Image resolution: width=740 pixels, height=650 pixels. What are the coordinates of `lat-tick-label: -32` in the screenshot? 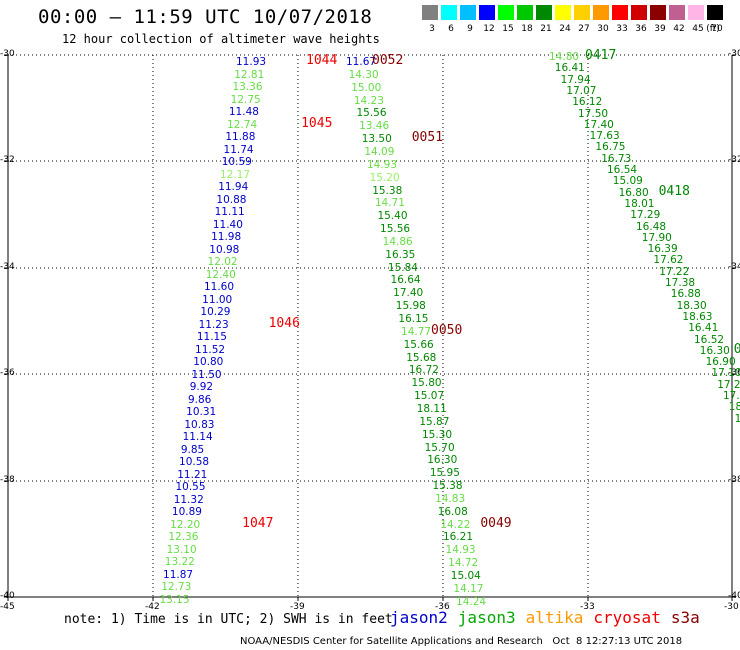 It's located at (7, 160).